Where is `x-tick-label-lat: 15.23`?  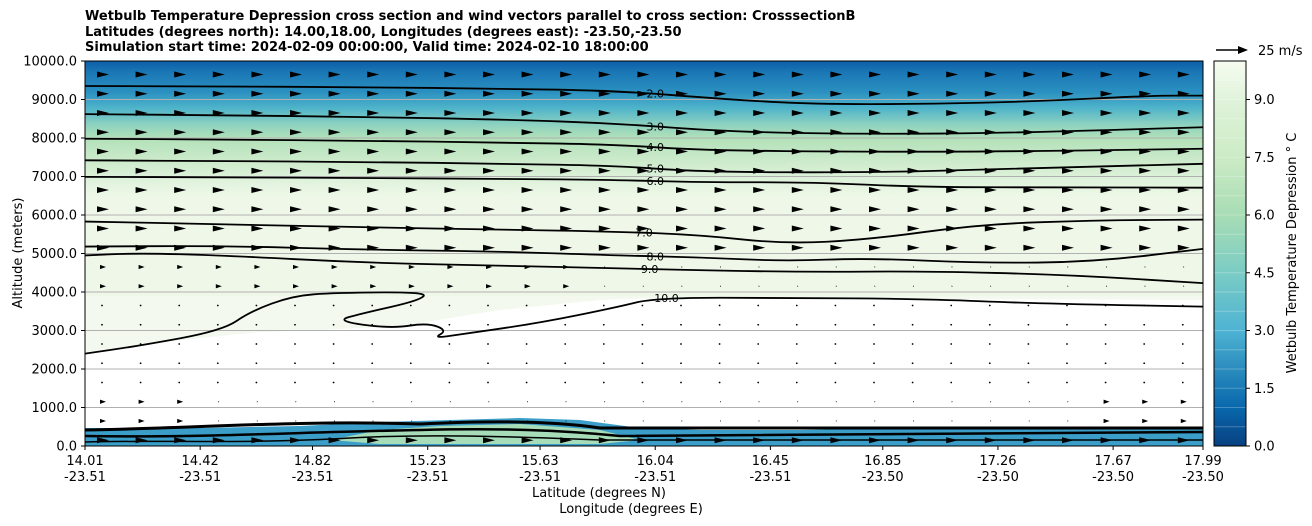
x-tick-label-lat: 15.23 is located at coordinates (427, 461).